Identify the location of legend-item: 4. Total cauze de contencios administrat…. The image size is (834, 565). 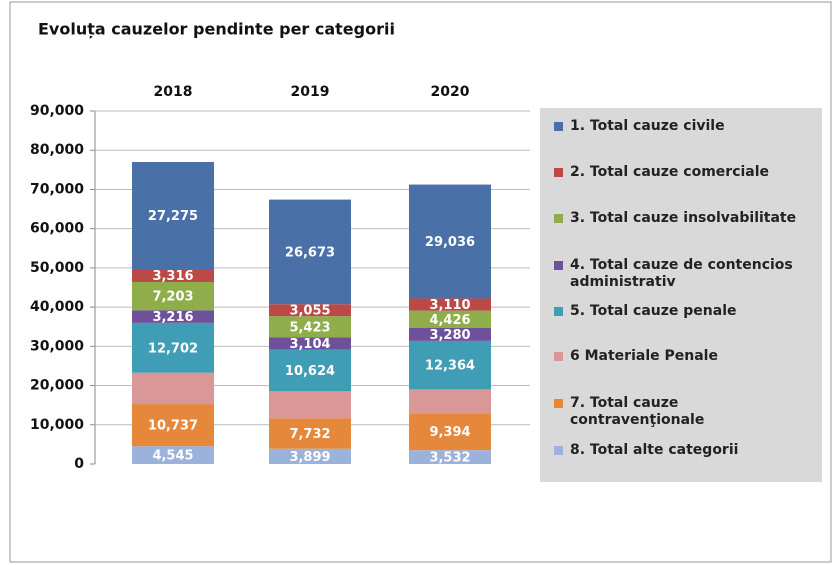
(685, 274).